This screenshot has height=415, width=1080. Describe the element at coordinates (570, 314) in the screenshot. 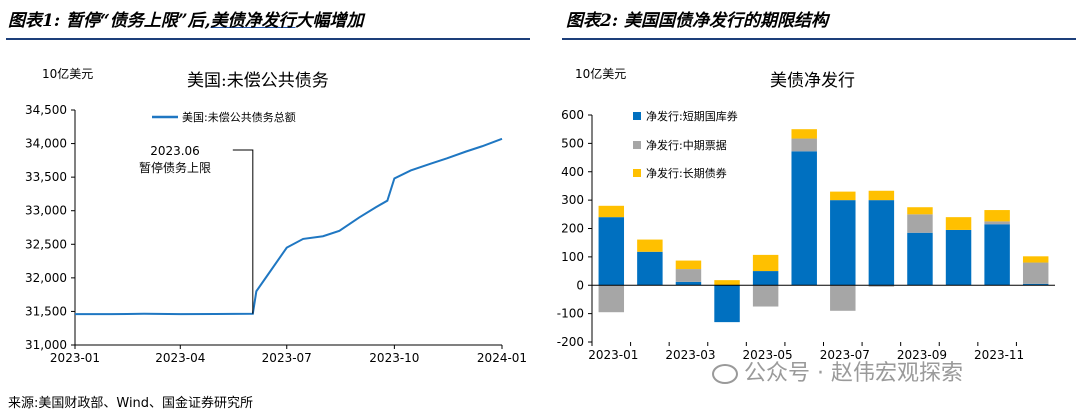

I see `y-tick-label: -100` at that location.